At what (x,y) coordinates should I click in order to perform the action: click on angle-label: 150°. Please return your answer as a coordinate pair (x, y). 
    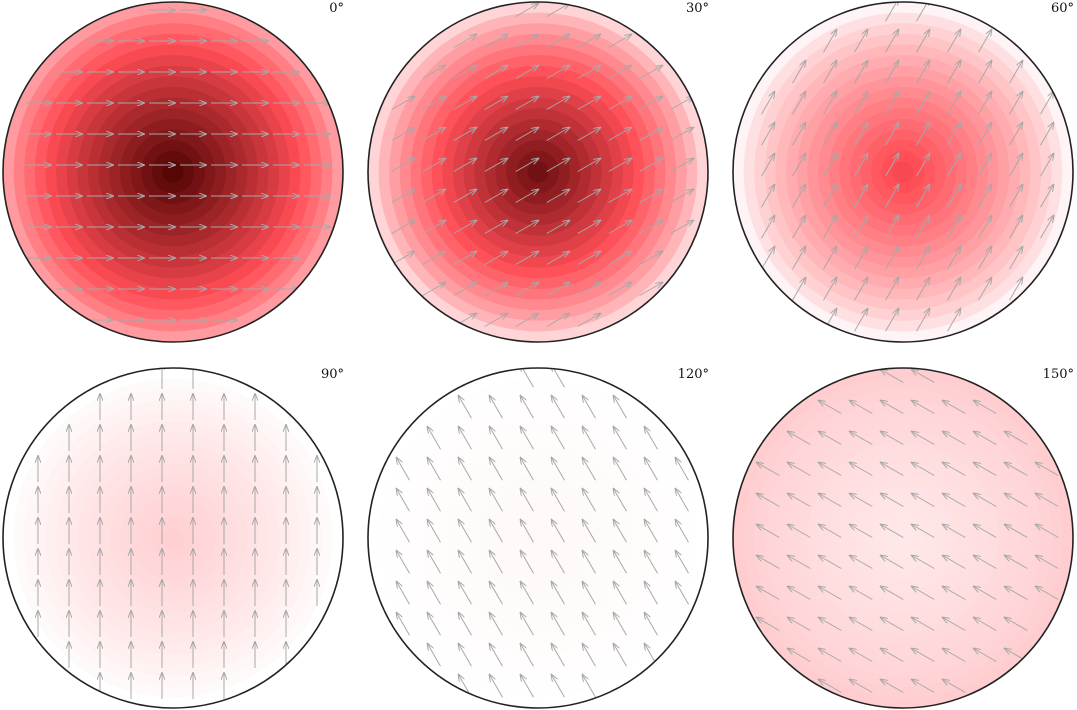
    Looking at the image, I should click on (1058, 374).